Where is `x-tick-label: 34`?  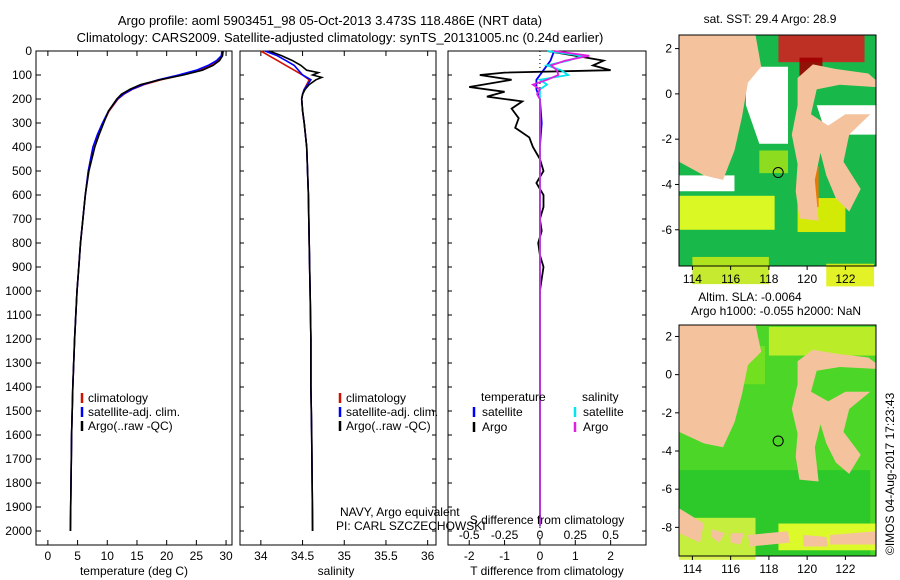
x-tick-label: 34 is located at coordinates (261, 556).